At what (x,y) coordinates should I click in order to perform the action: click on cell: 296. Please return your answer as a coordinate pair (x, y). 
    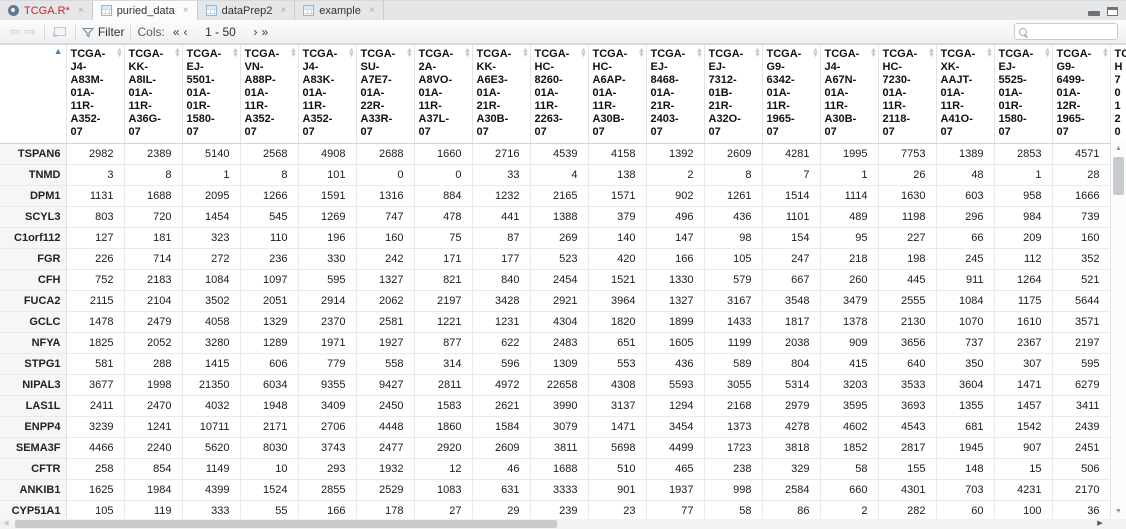
    Looking at the image, I should click on (965, 217).